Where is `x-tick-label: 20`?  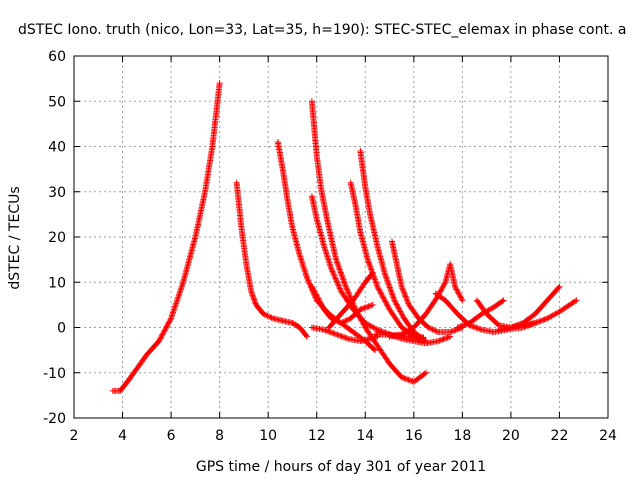 x-tick-label: 20 is located at coordinates (511, 436).